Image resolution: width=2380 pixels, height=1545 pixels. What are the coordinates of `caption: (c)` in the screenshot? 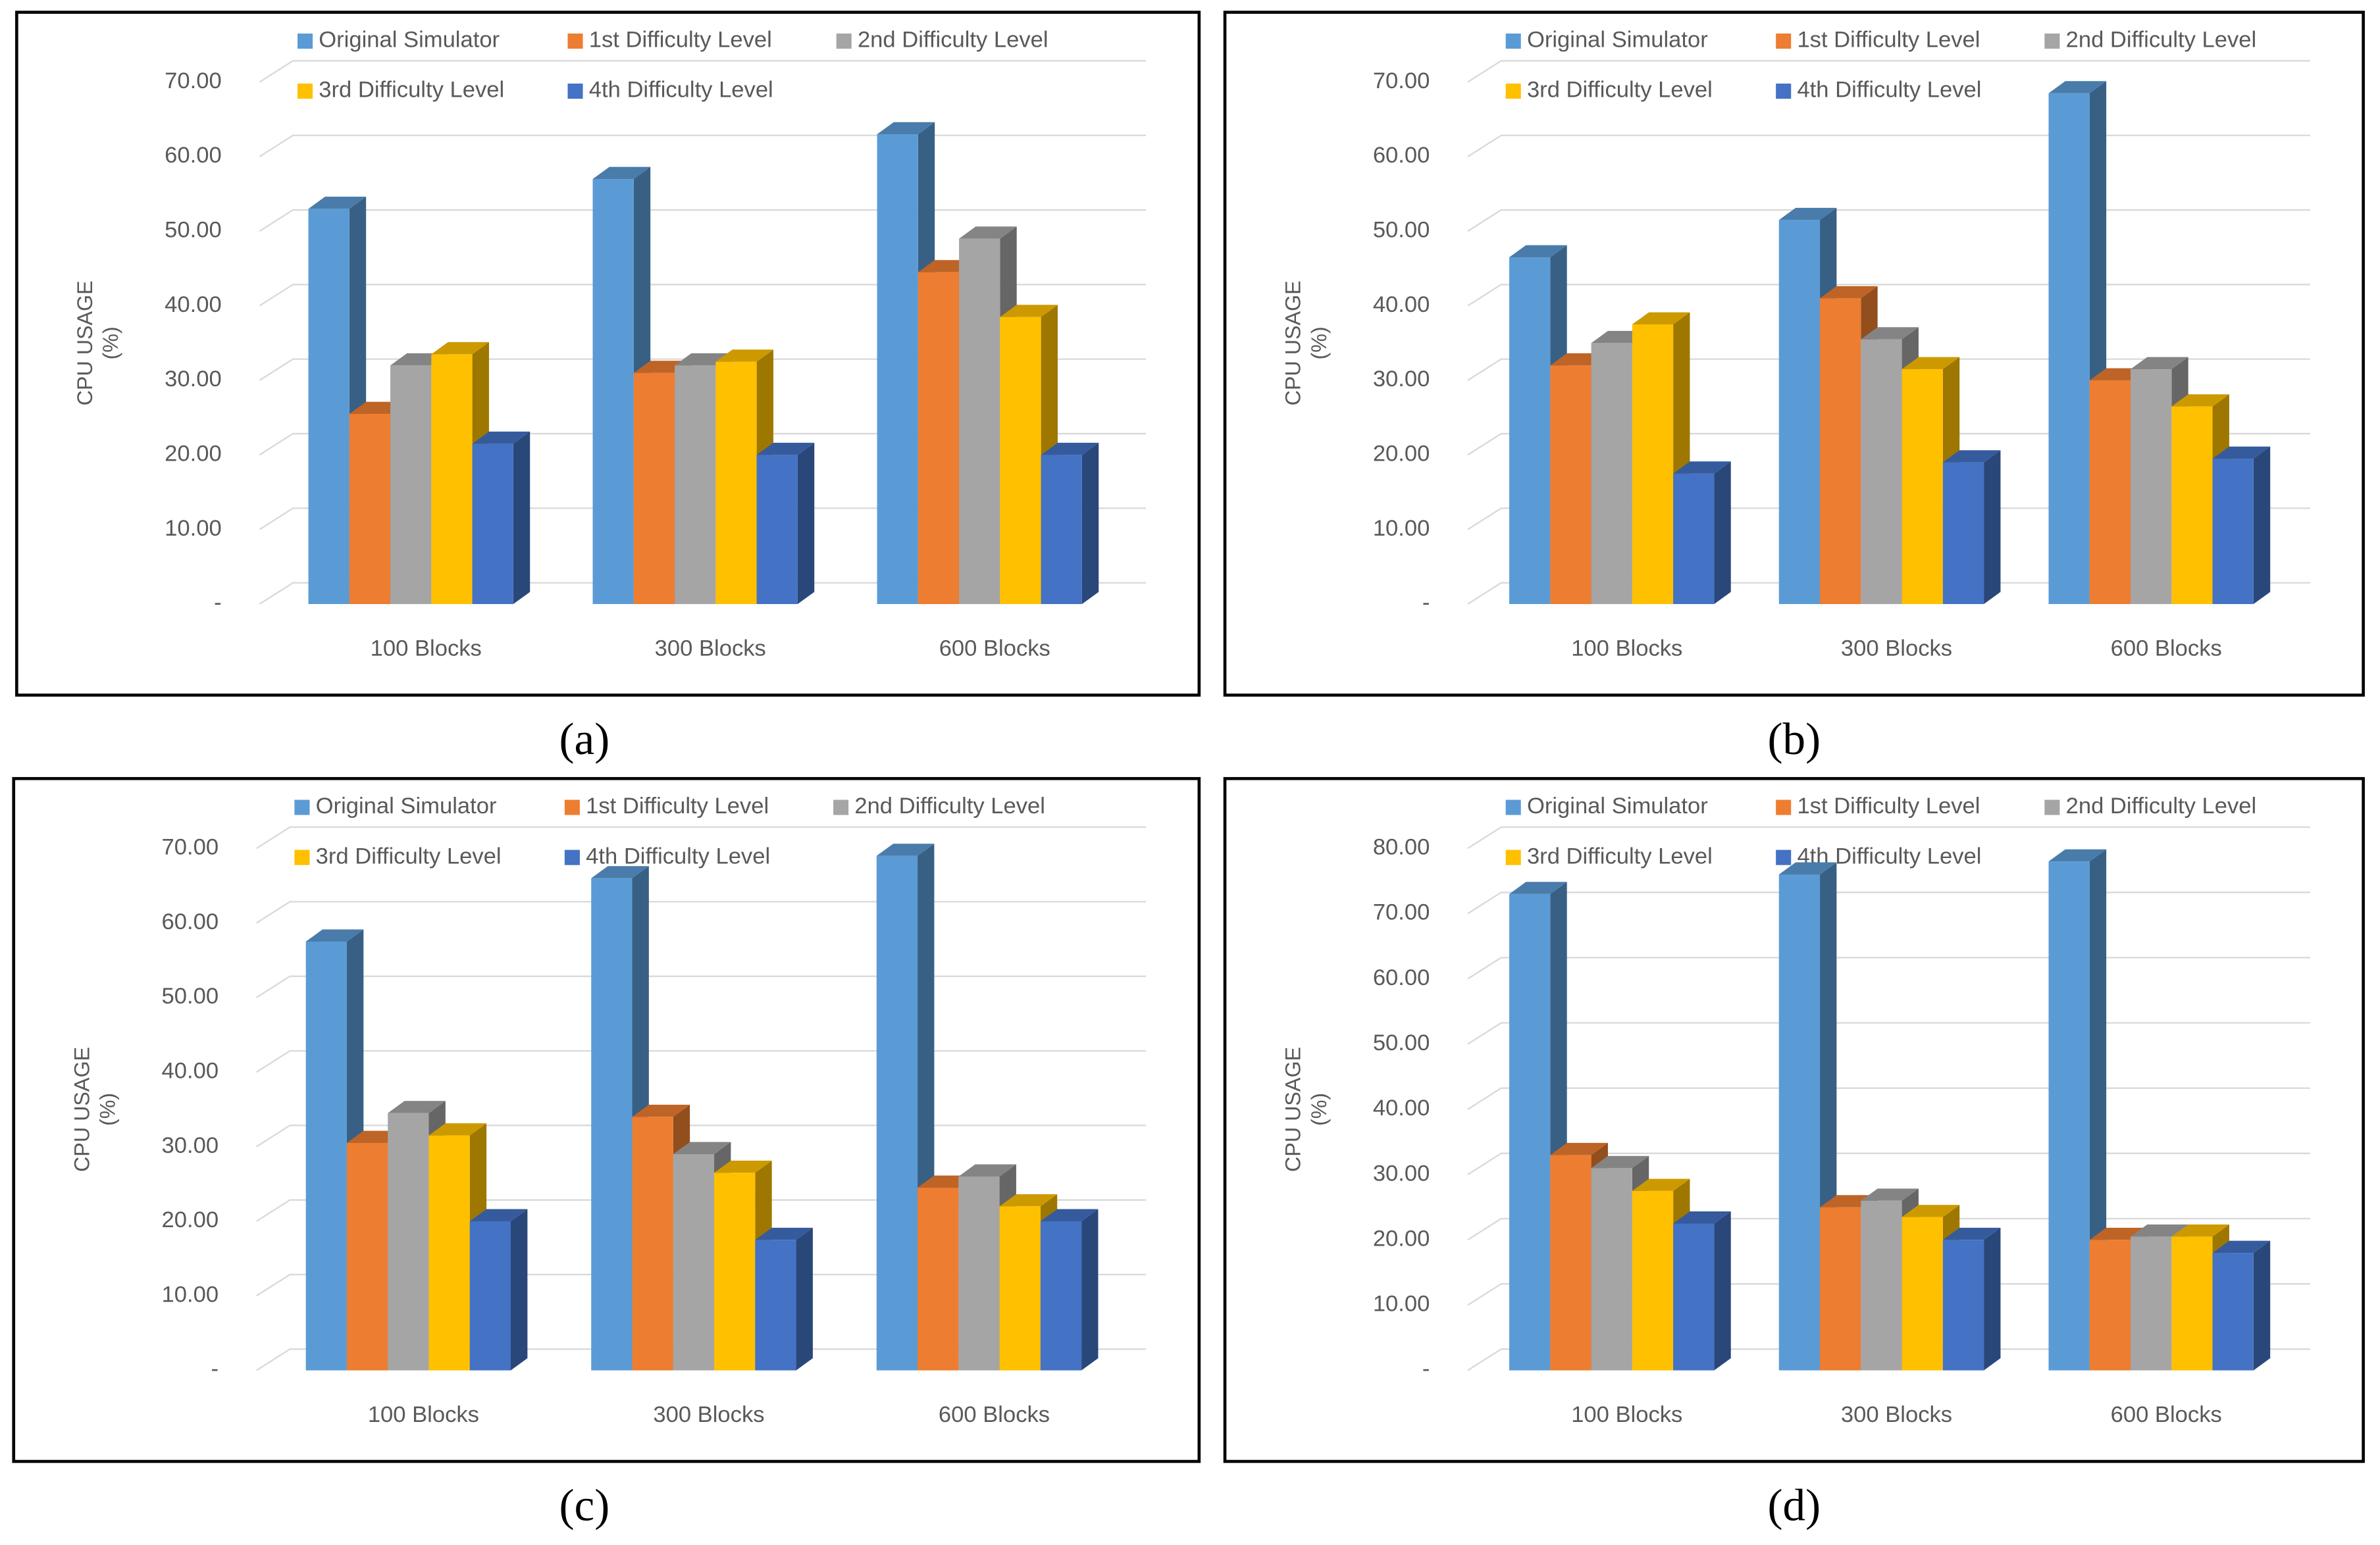 It's located at (584, 1505).